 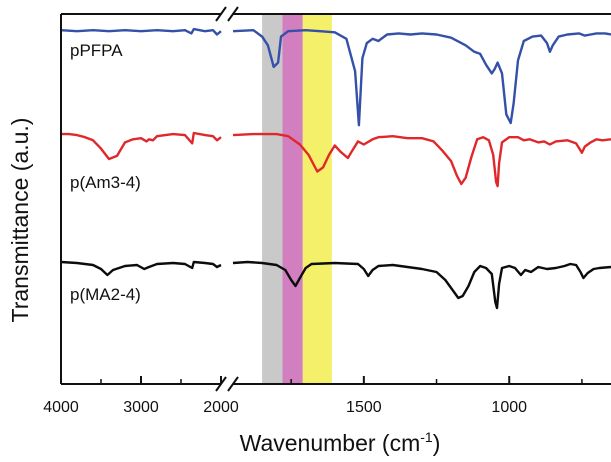 What do you see at coordinates (221, 407) in the screenshot?
I see `x-tick-label: 2000` at bounding box center [221, 407].